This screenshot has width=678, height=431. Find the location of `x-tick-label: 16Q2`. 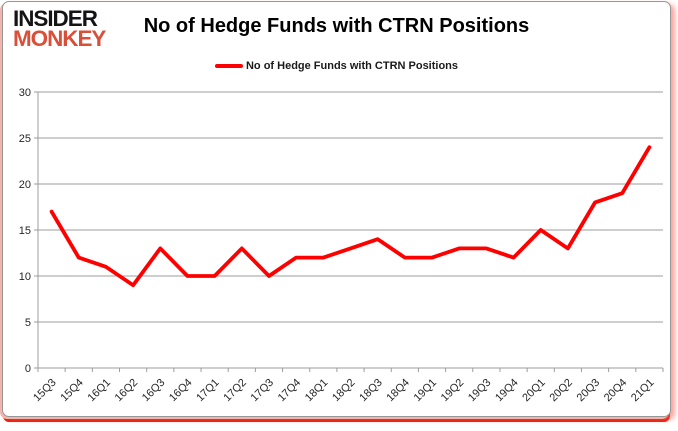

x-tick-label: 16Q2 is located at coordinates (127, 391).